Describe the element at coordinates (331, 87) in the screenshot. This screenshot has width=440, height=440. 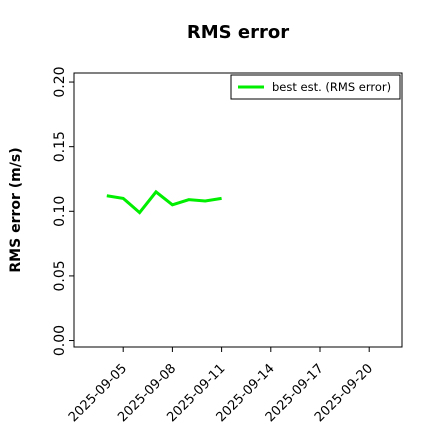
I see `legend-label: best est. (RMS error)` at that location.